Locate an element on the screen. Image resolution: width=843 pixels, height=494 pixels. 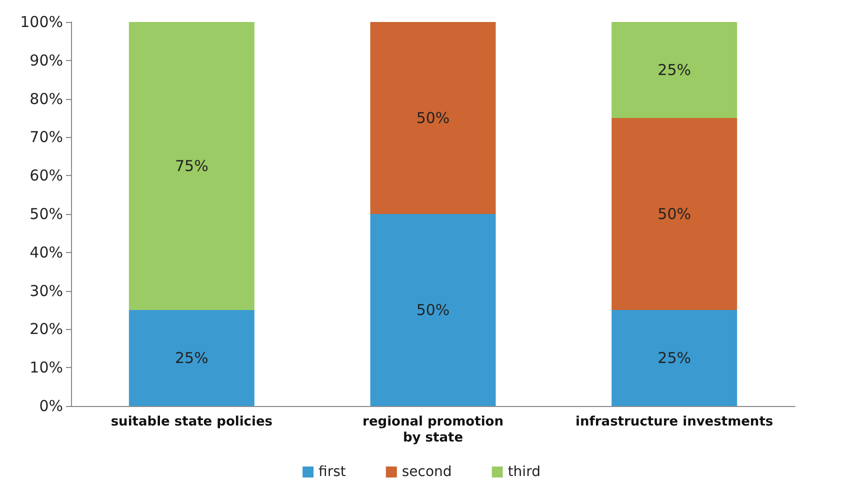
x-tick-label: regional promotion by state is located at coordinates (433, 430).